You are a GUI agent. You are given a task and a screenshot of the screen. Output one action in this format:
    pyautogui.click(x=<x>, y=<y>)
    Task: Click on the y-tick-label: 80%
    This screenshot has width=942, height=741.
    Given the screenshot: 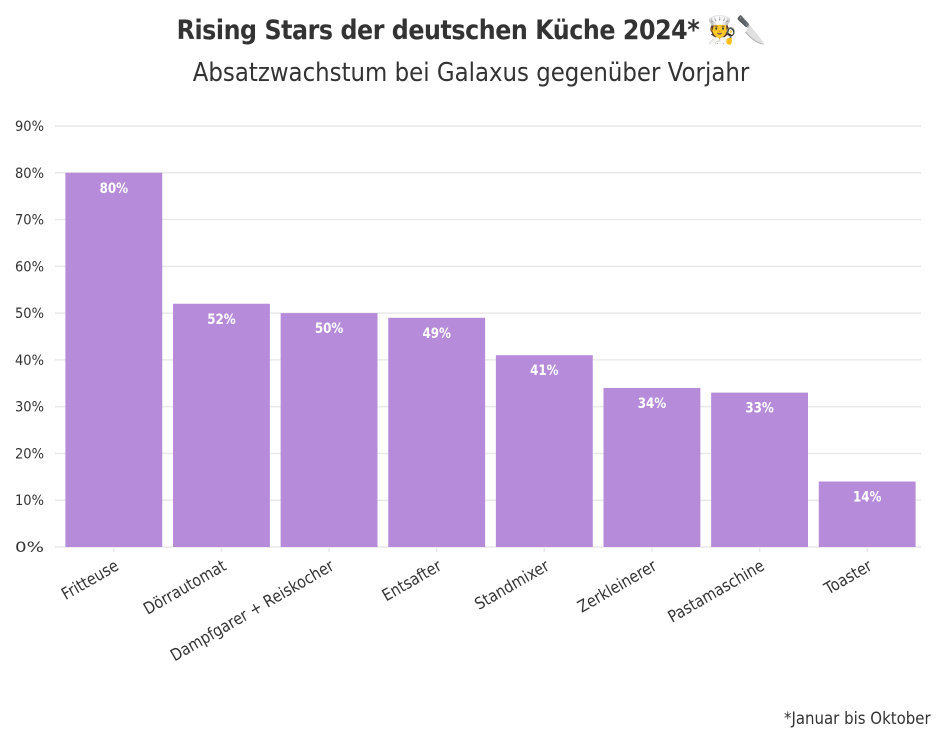 What is the action you would take?
    pyautogui.click(x=29, y=174)
    